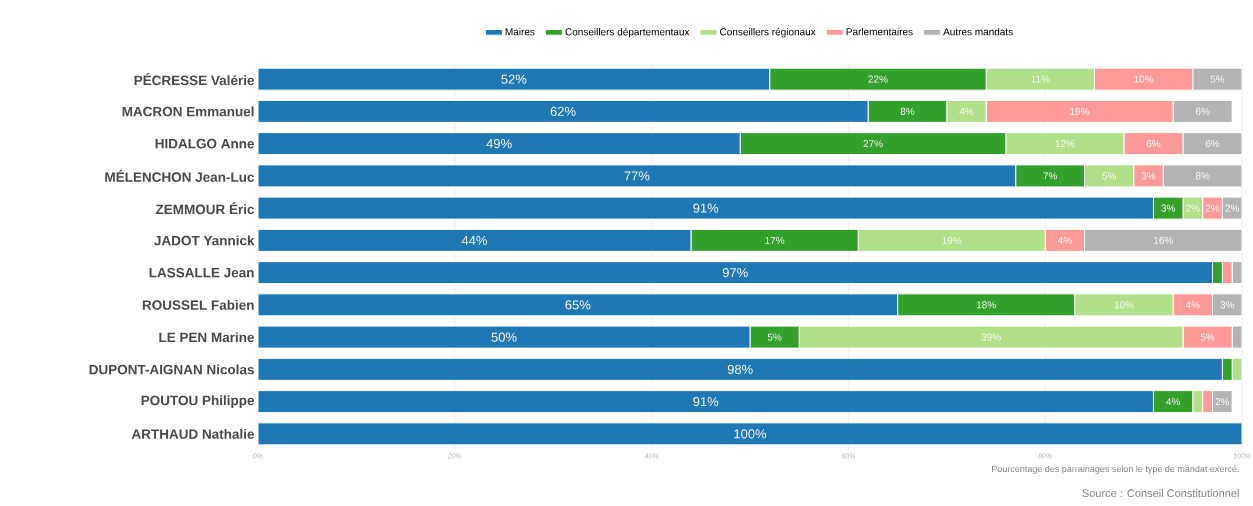 Image resolution: width=1253 pixels, height=506 pixels. What do you see at coordinates (198, 304) in the screenshot?
I see `y-tick-label: ROUSSEL Fabien` at bounding box center [198, 304].